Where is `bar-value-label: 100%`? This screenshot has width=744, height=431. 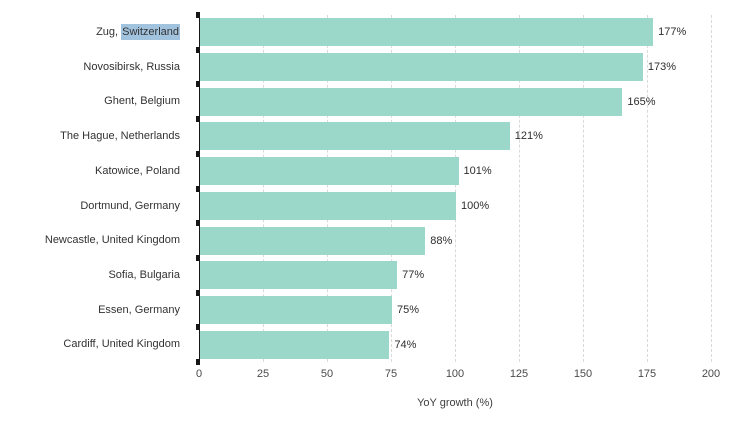
bar-value-label: 100% is located at coordinates (475, 205).